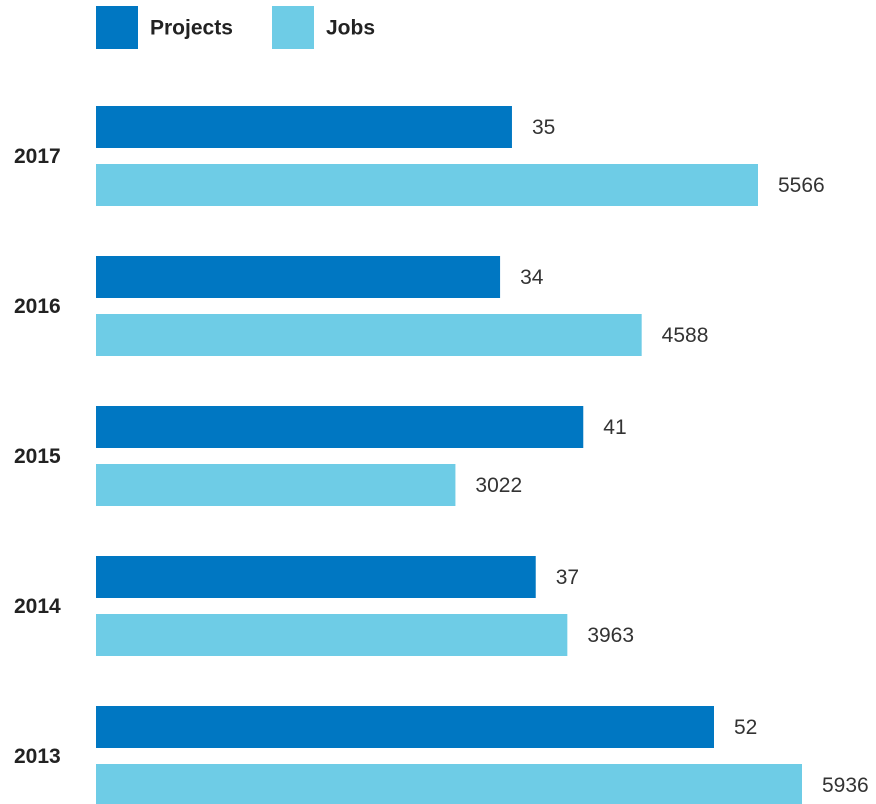  I want to click on category-label-2017: 2017, so click(37, 156).